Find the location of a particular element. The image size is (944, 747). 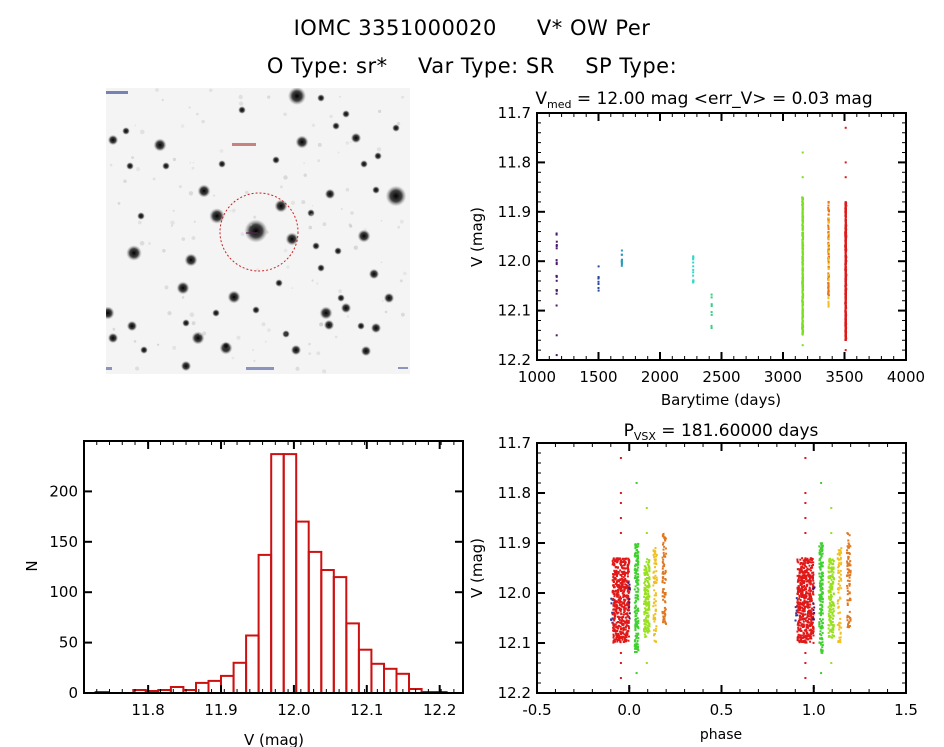

series-season1 is located at coordinates (556, 294).